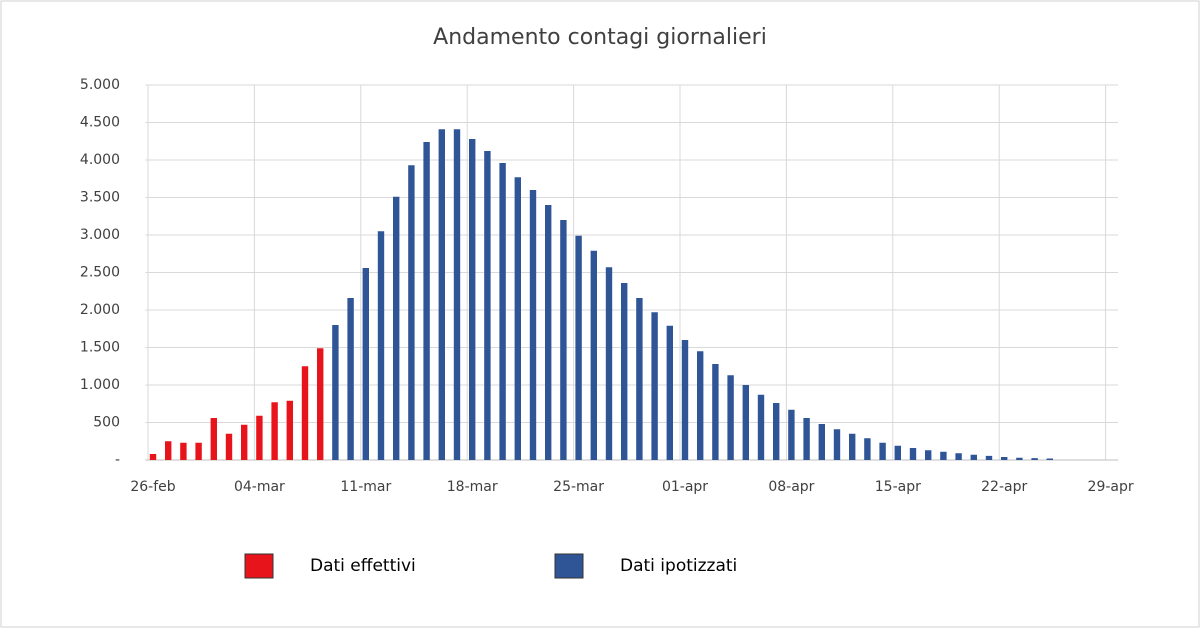 This screenshot has width=1200, height=628. What do you see at coordinates (791, 487) in the screenshot?
I see `x-tick-label: 08-apr` at bounding box center [791, 487].